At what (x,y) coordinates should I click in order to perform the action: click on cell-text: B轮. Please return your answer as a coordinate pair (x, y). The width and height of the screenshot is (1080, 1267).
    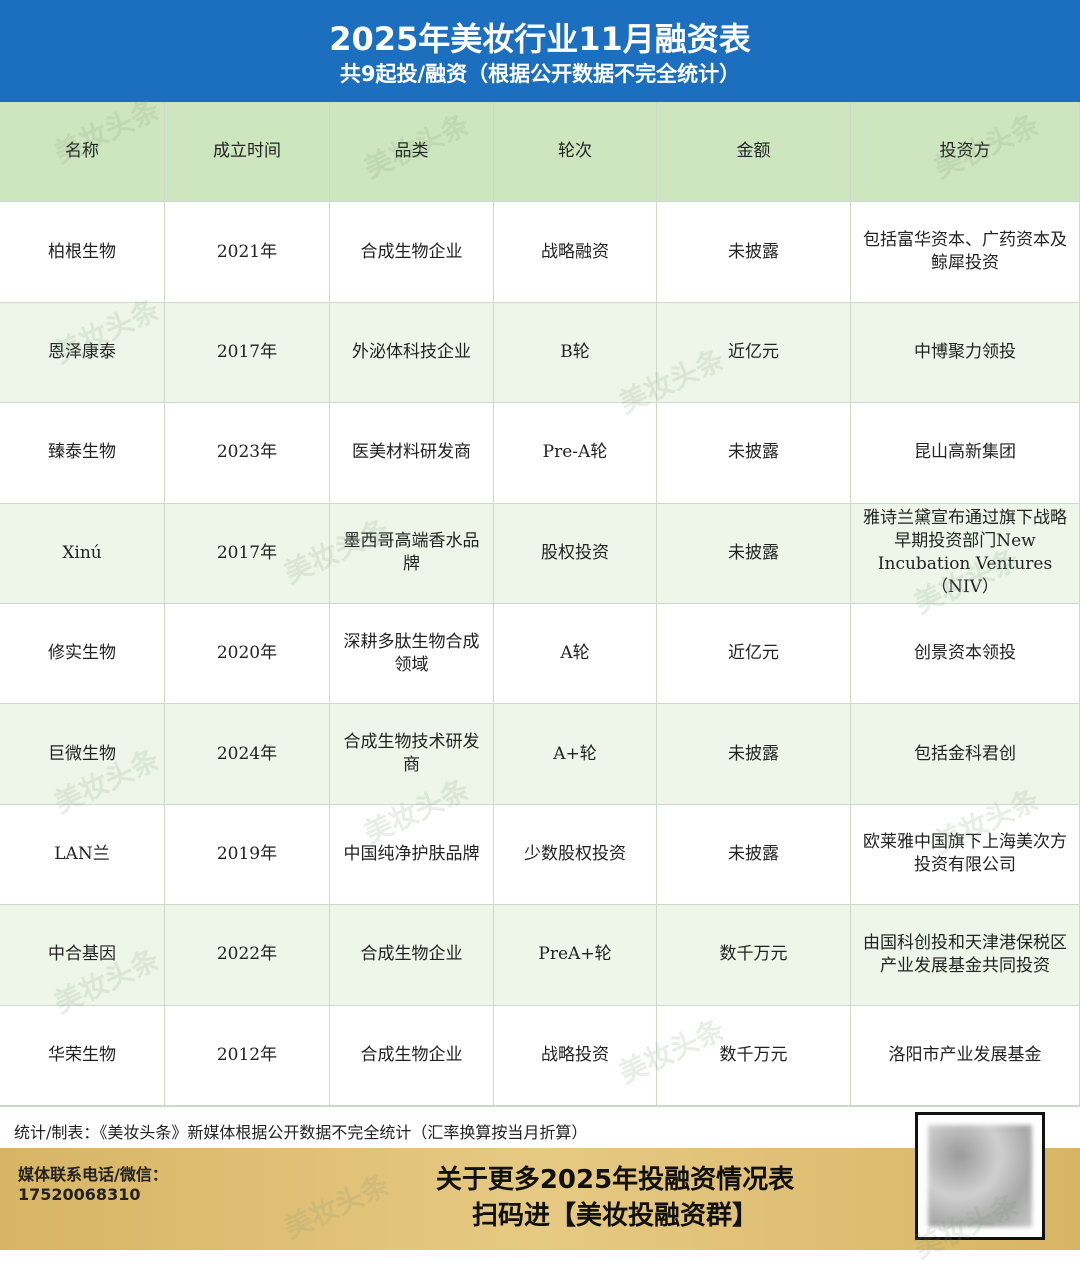
    Looking at the image, I should click on (575, 351).